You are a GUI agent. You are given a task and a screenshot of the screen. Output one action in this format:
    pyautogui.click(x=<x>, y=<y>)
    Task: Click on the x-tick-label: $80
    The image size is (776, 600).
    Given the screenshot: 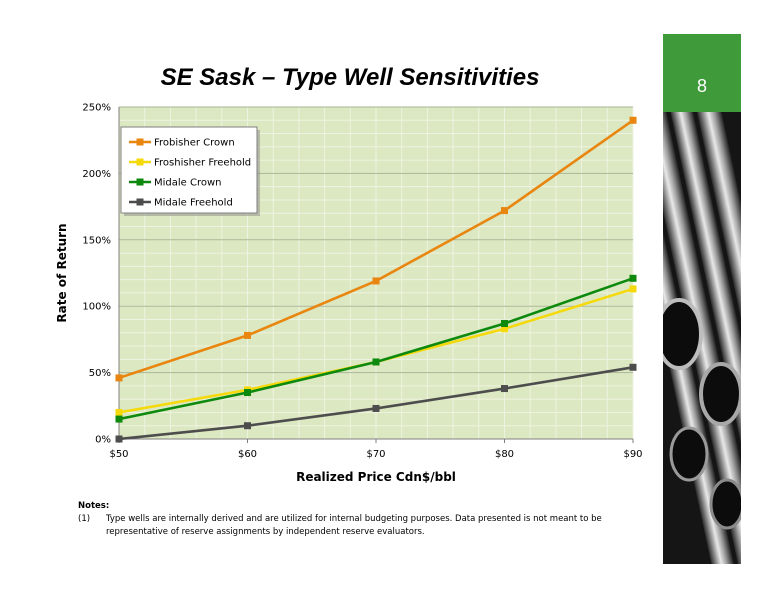 What is the action you would take?
    pyautogui.click(x=504, y=454)
    